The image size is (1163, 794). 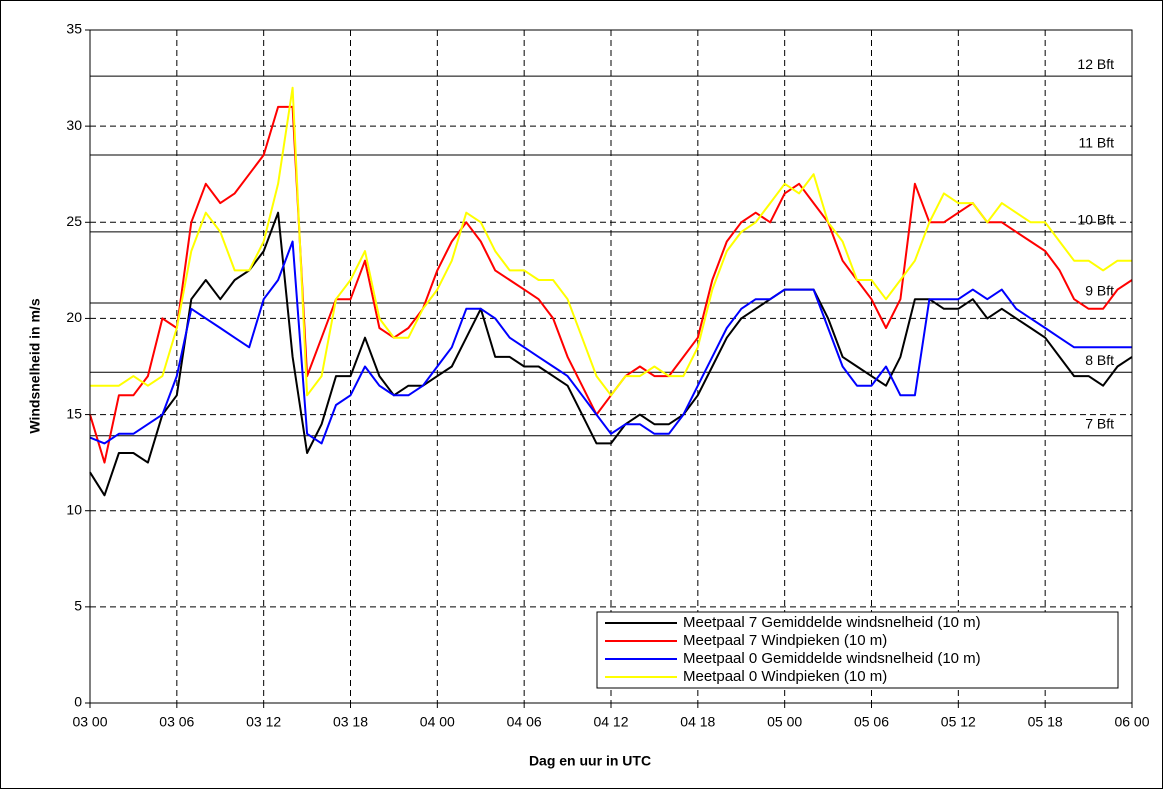 I want to click on x-tick-label: 04 00, so click(x=437, y=722).